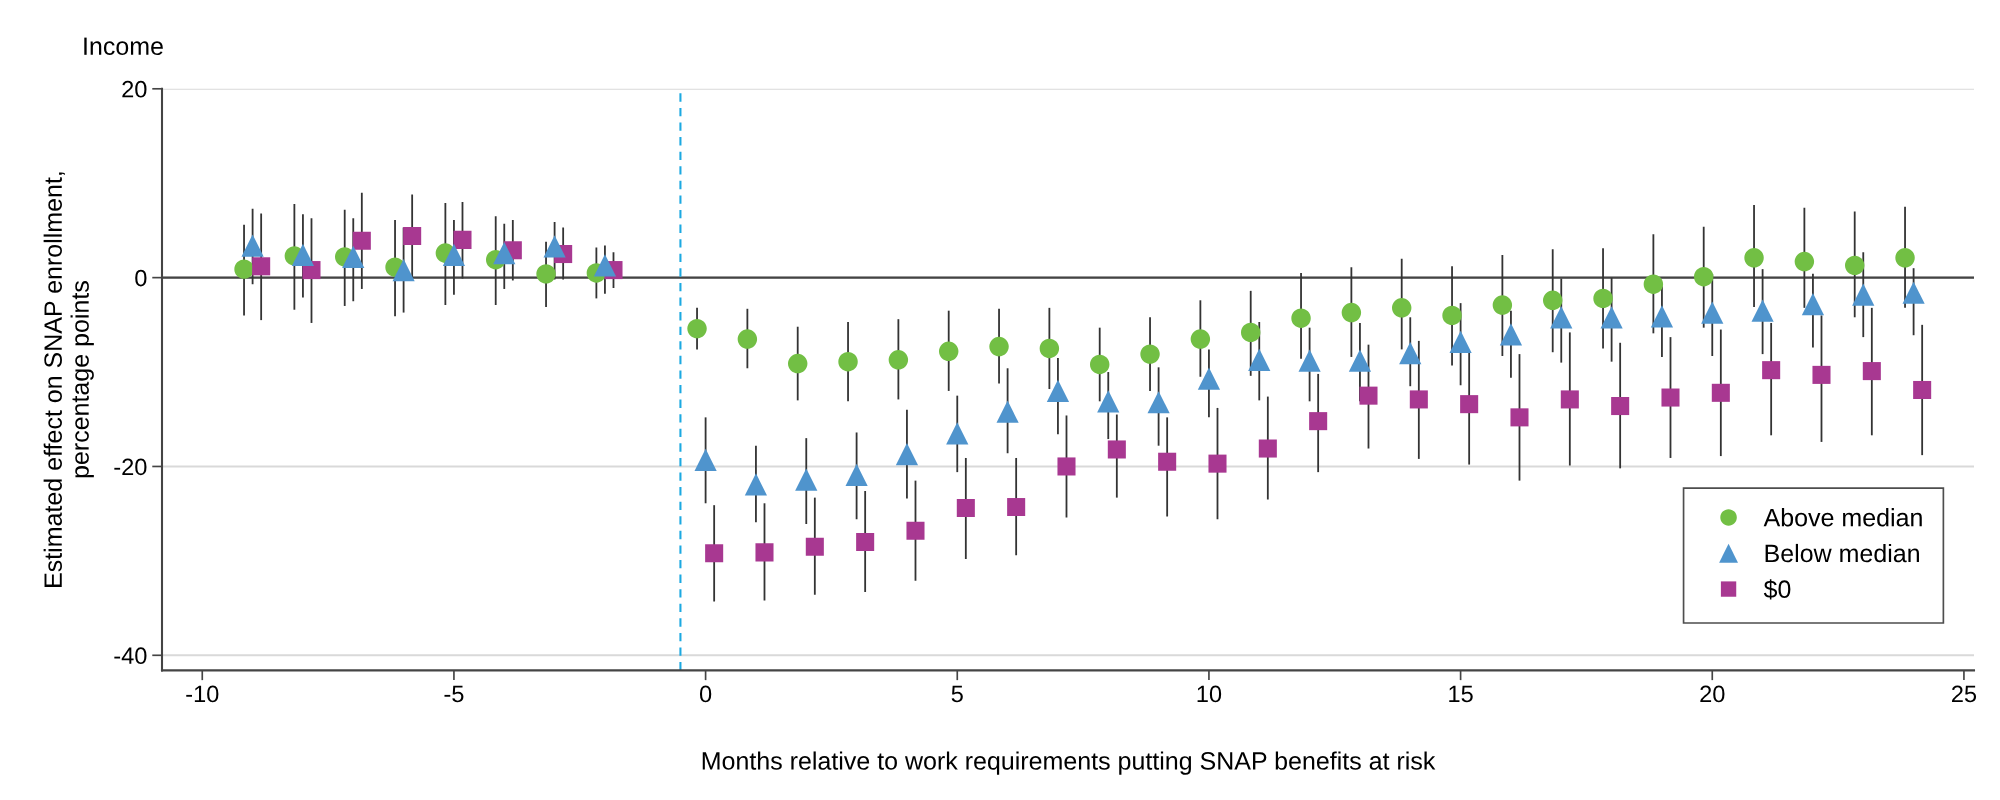 The image size is (2000, 800). I want to click on x-tick-label: 0, so click(705, 694).